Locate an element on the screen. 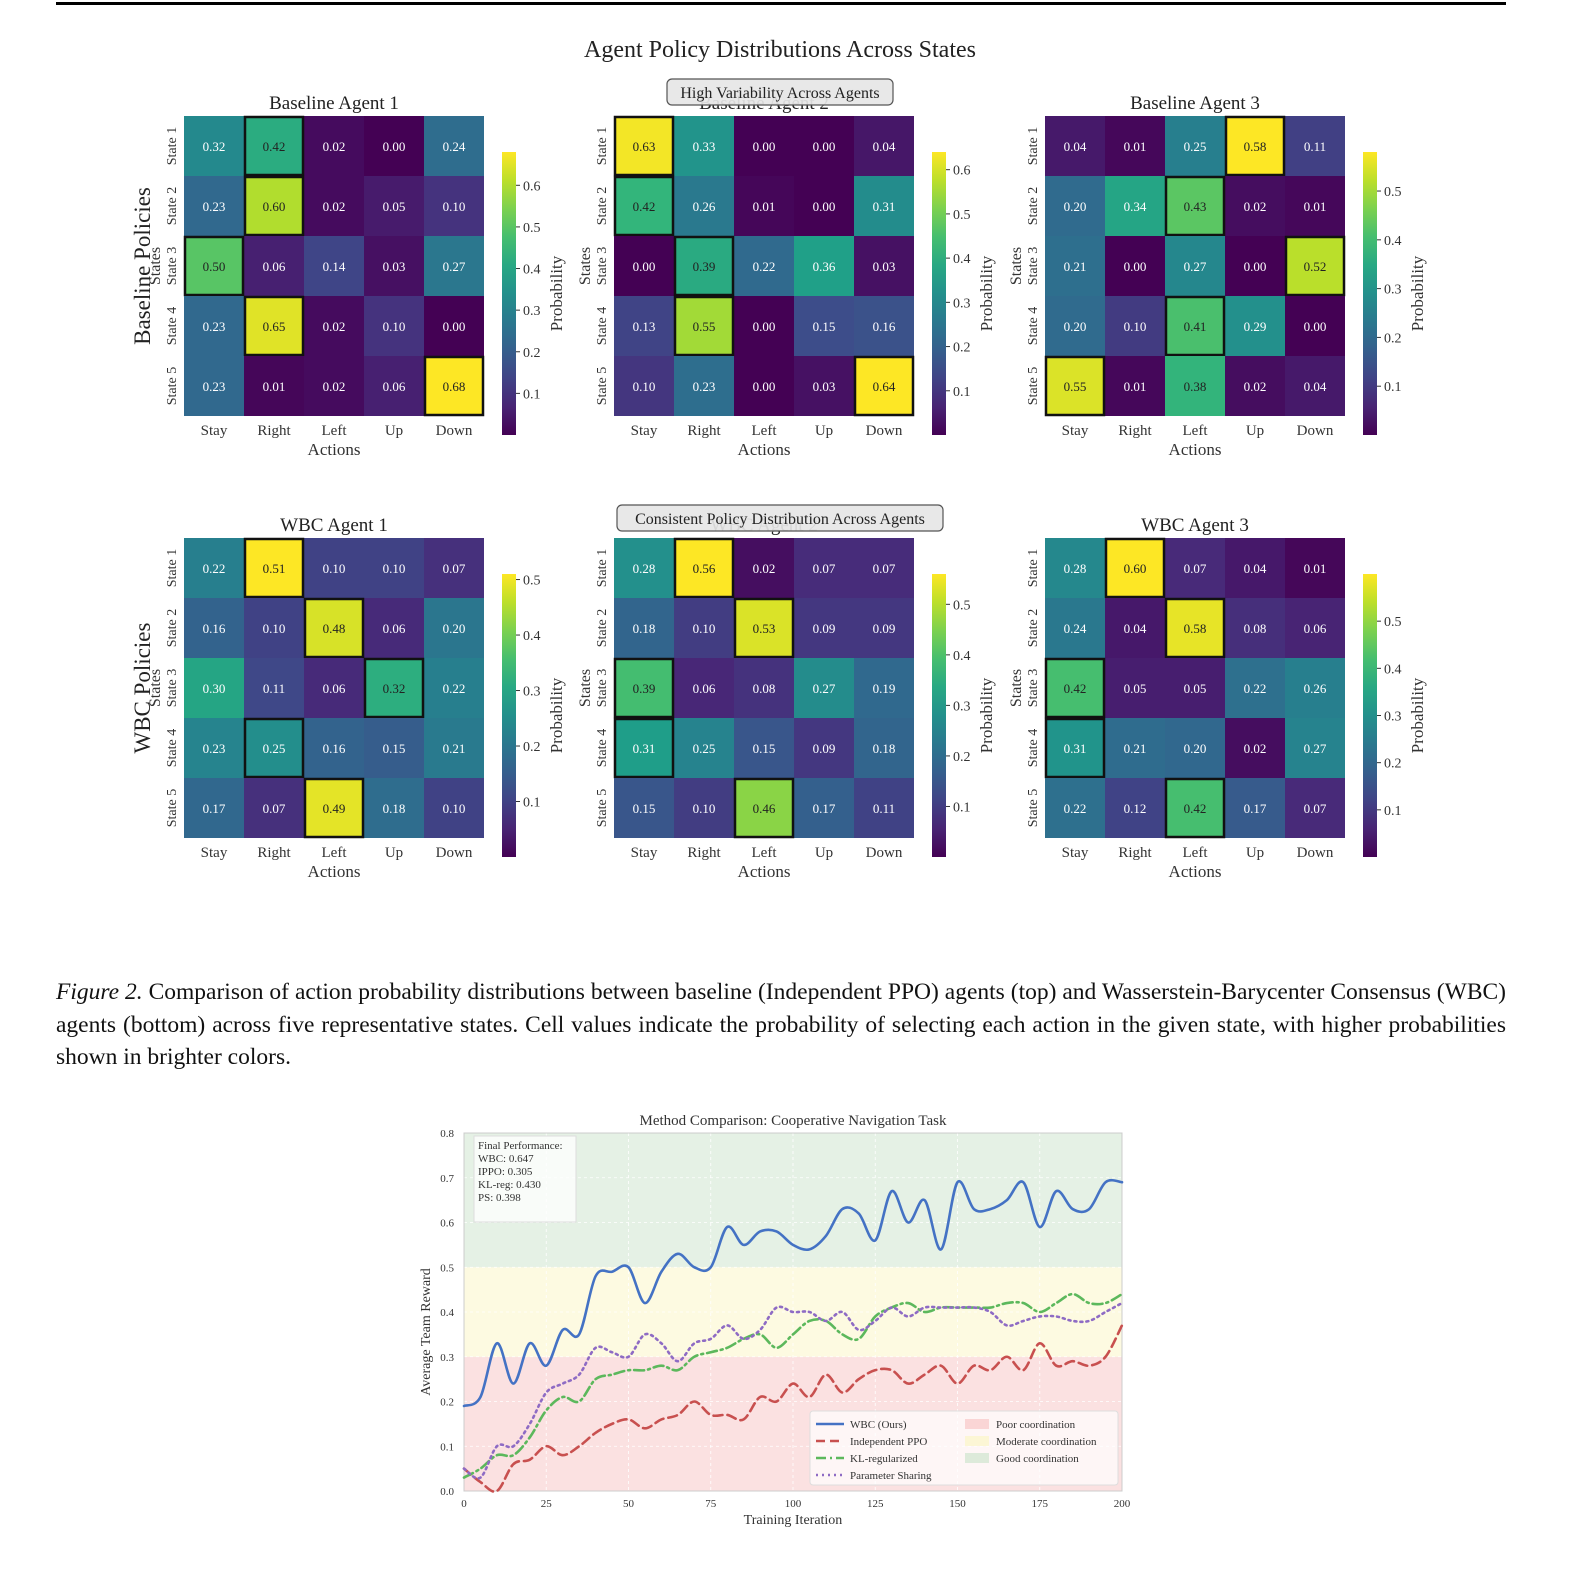  legend-label: KL-regularized is located at coordinates (884, 1459).